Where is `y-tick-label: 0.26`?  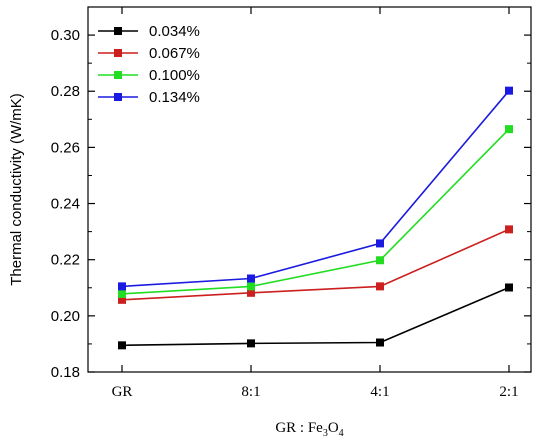 y-tick-label: 0.26 is located at coordinates (65, 147).